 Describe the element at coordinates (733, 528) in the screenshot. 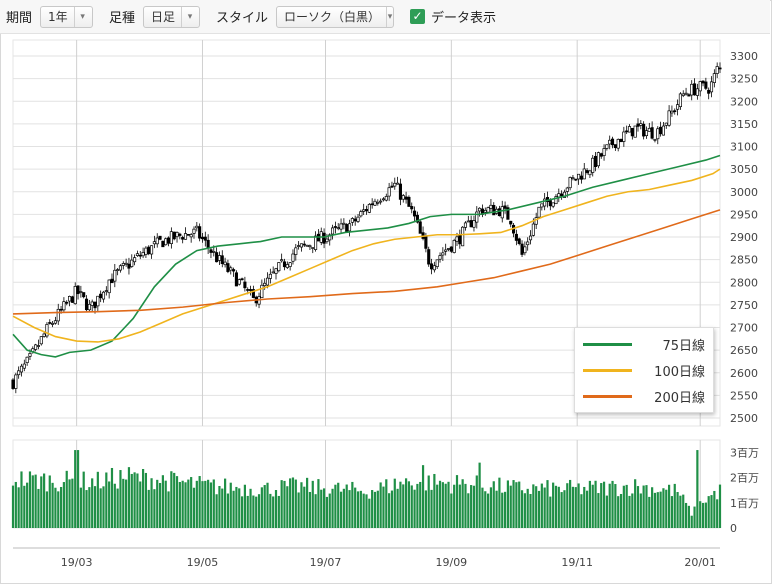

I see `volume-tick-label: 0` at that location.